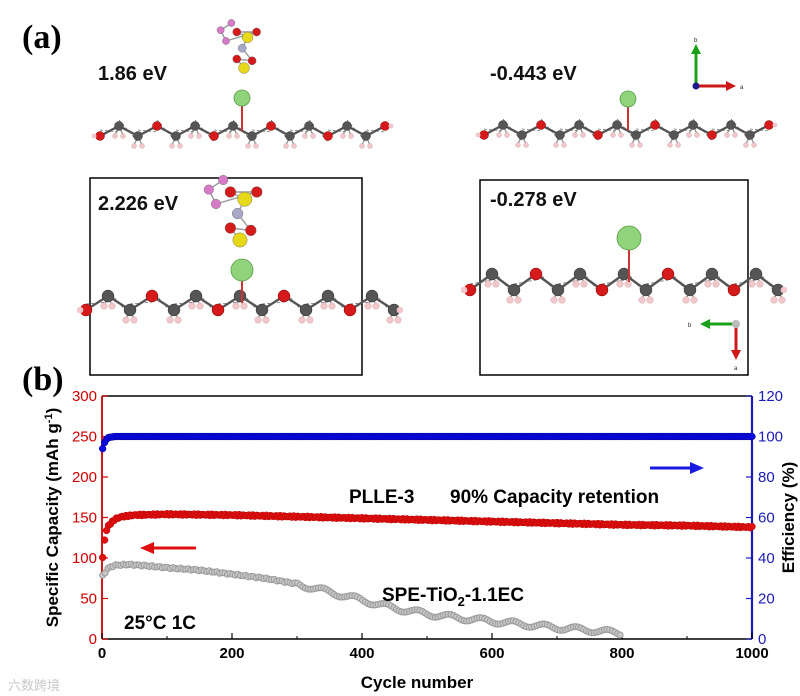  What do you see at coordinates (43, 379) in the screenshot?
I see `panel-b-label: (b)` at bounding box center [43, 379].